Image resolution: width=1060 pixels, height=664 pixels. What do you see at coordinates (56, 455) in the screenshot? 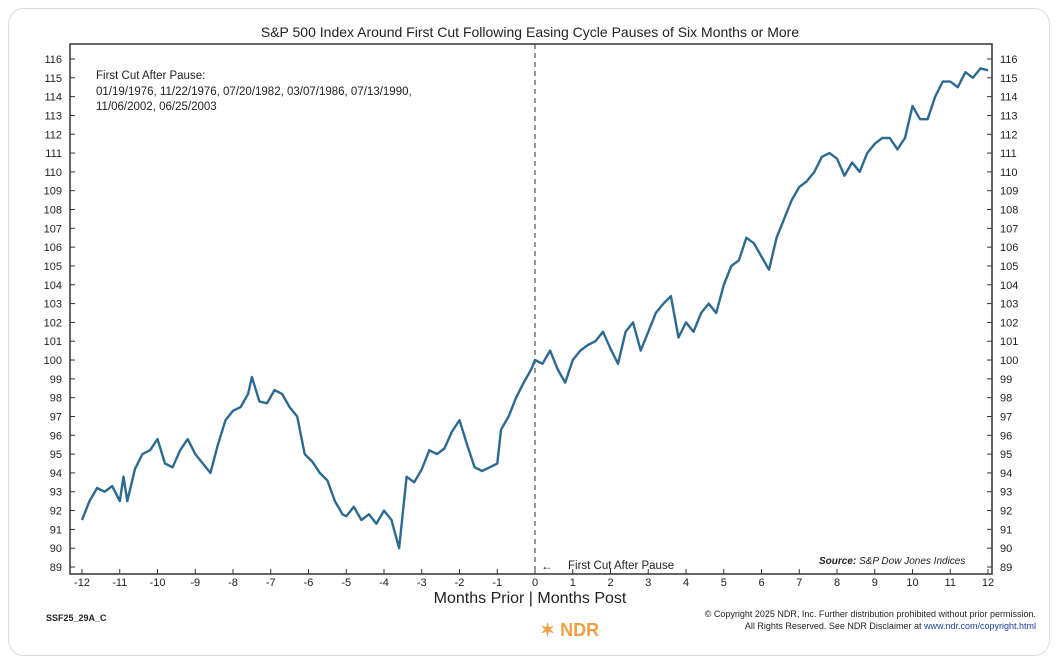
I see `y-tick-label-left: 95` at bounding box center [56, 455].